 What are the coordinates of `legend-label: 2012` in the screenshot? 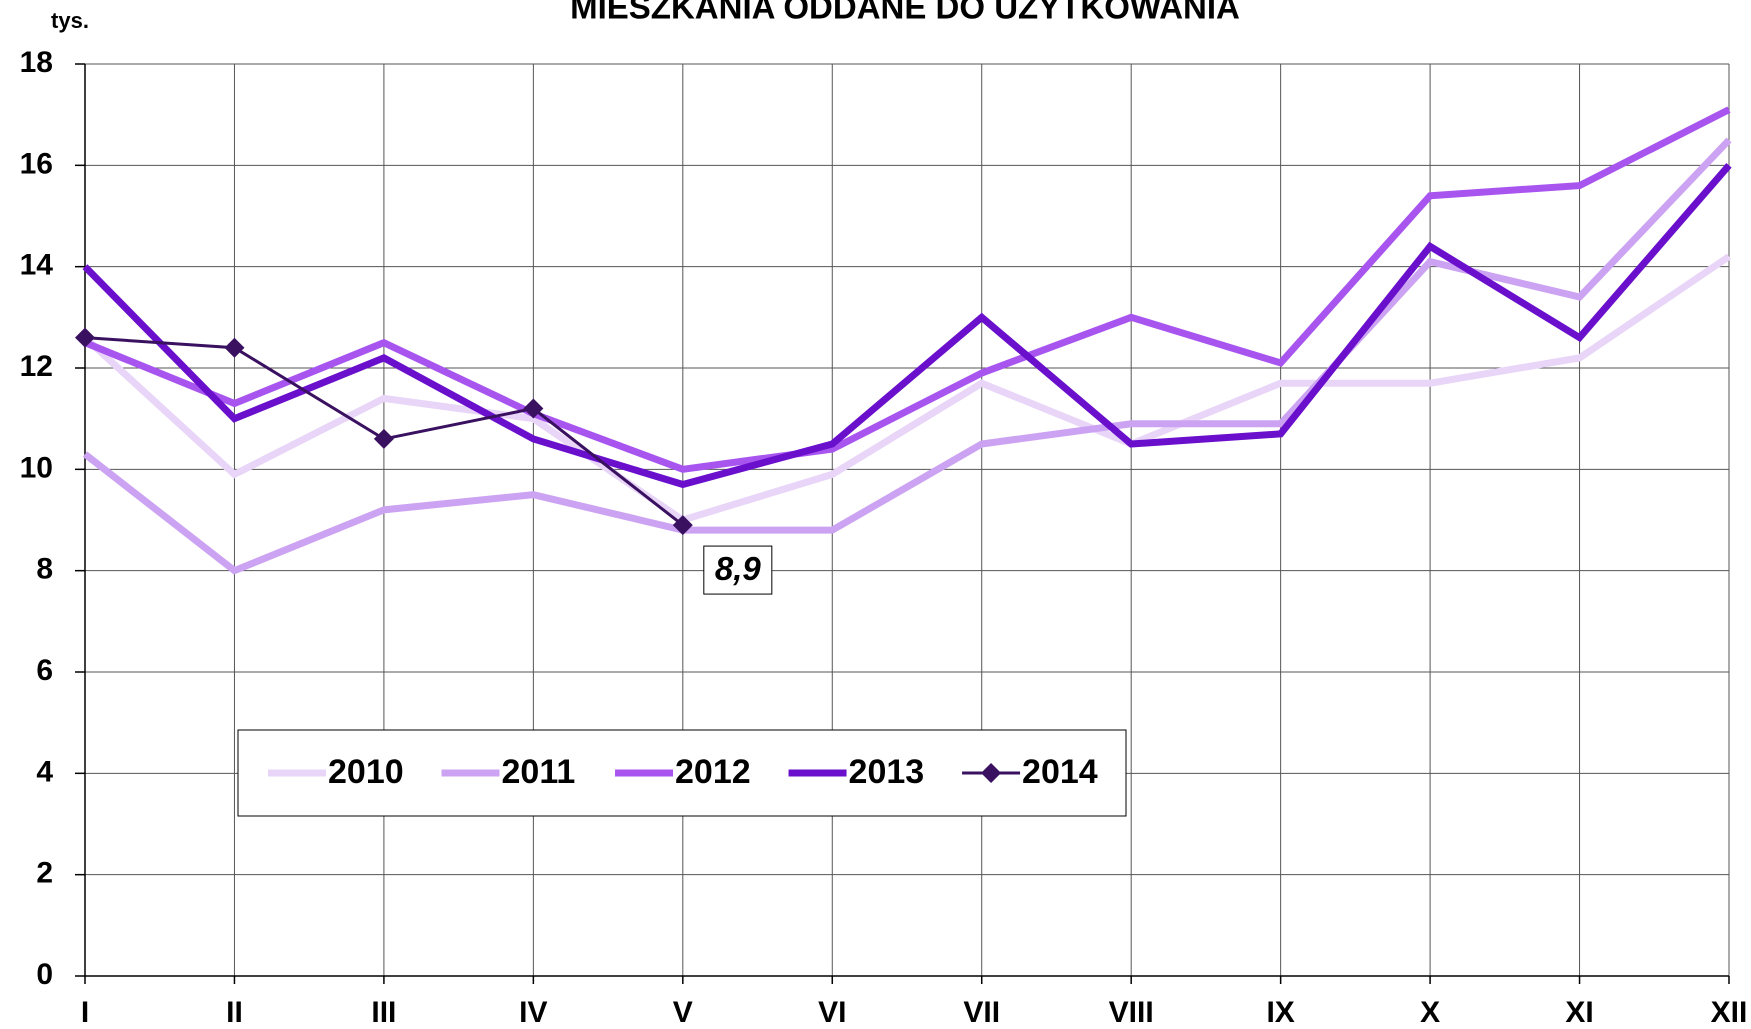 It's located at (713, 772).